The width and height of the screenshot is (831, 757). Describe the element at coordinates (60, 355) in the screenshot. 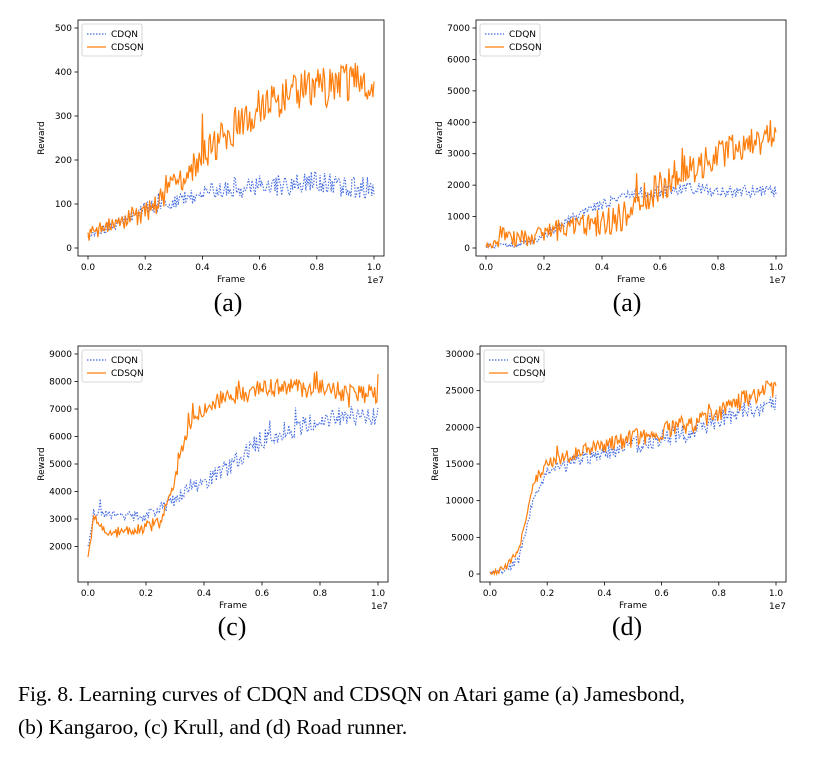

I see `y-tick-label: 9000` at that location.